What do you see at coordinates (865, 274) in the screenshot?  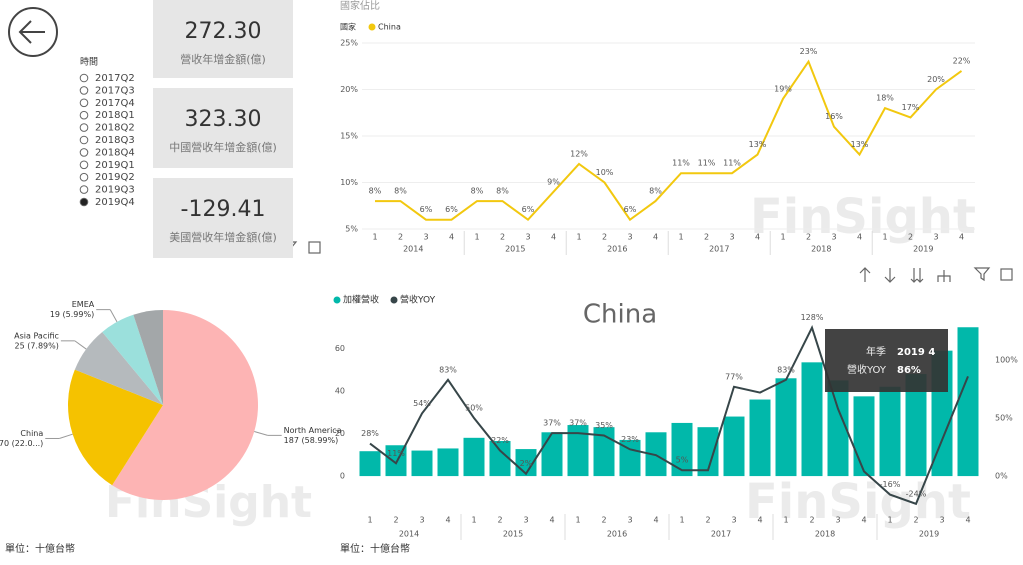 I see `drill-up-icon` at bounding box center [865, 274].